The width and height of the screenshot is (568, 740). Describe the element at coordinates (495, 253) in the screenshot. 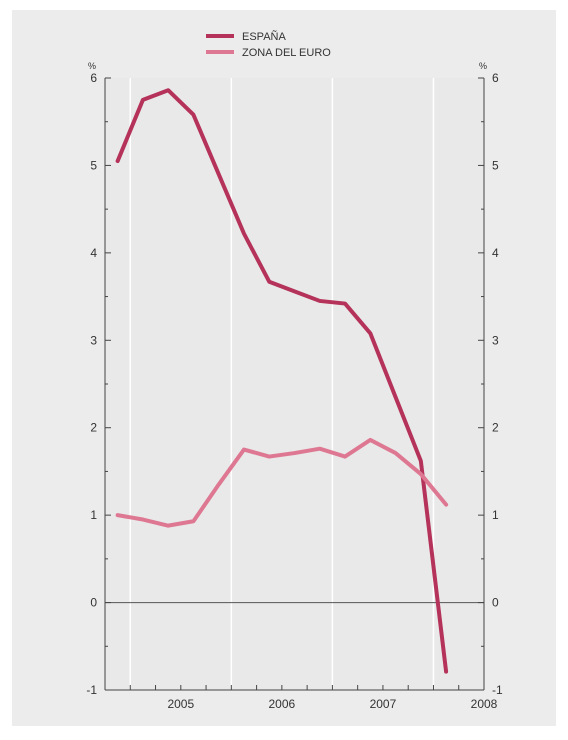

I see `y-tick-label-right: 4` at that location.